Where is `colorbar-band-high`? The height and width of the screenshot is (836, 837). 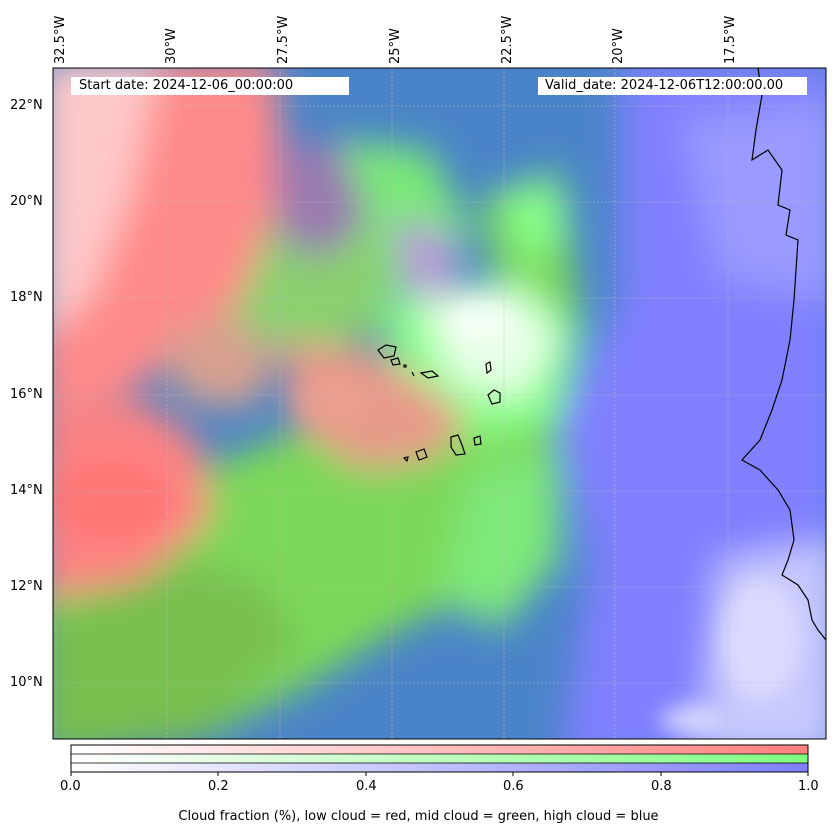
colorbar-band-high is located at coordinates (439, 767).